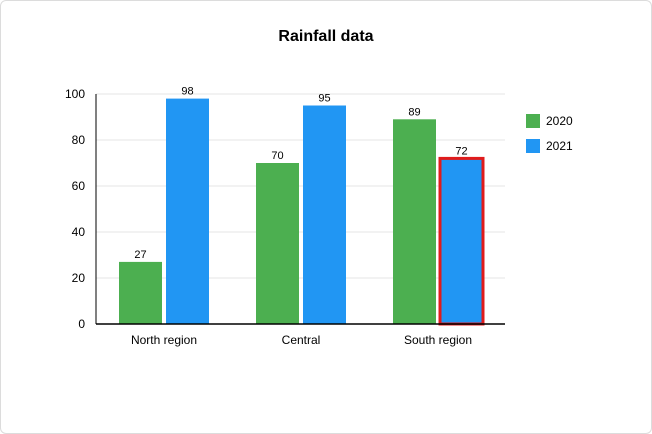 The image size is (652, 434). Describe the element at coordinates (549, 133) in the screenshot. I see `legend: 2020 2021` at that location.